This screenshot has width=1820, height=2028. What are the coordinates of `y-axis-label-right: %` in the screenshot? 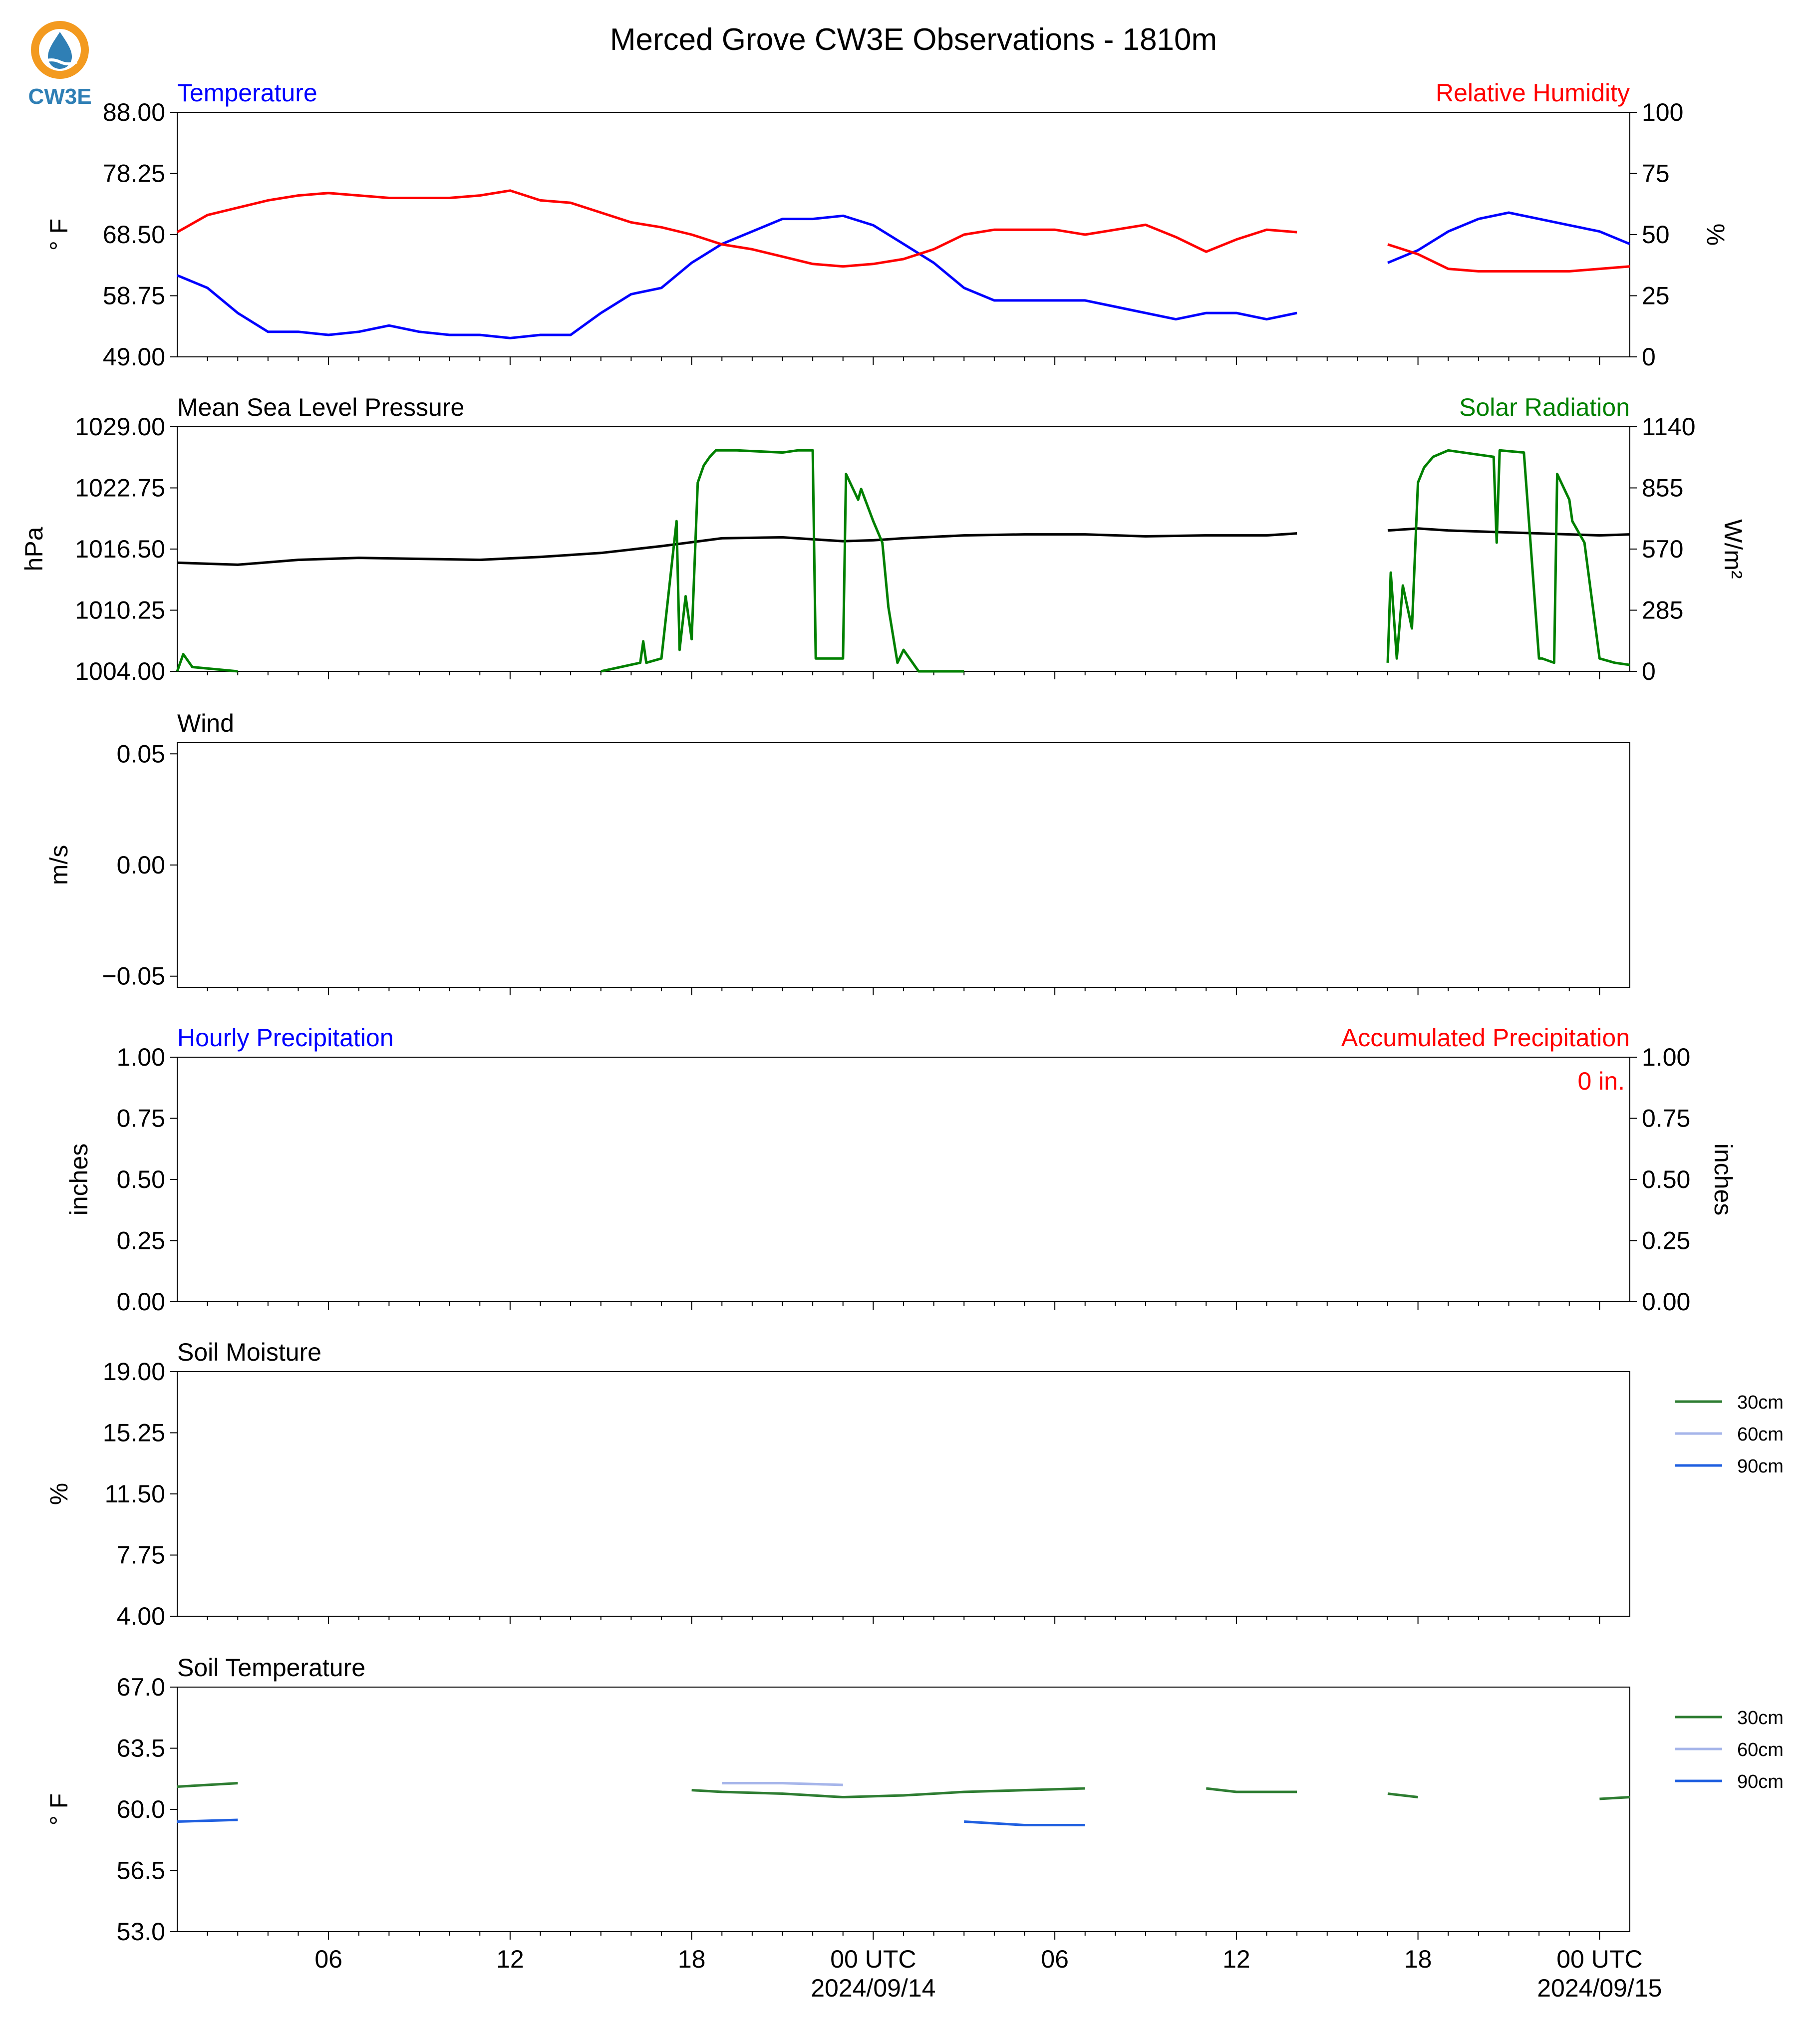 It's located at (1716, 235).